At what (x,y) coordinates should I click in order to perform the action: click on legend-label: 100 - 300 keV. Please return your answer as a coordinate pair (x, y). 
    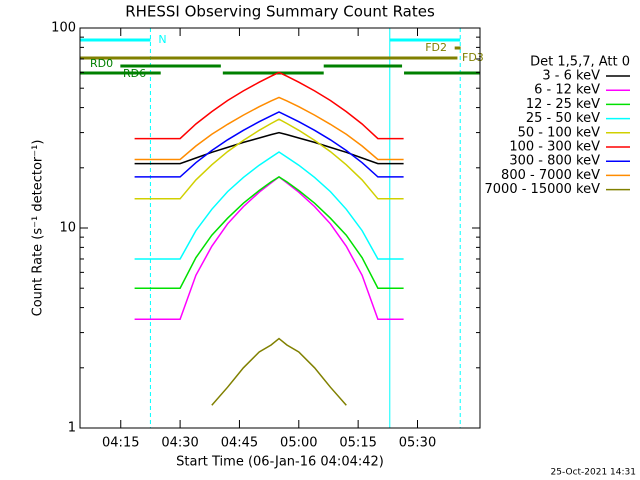
    Looking at the image, I should click on (554, 147).